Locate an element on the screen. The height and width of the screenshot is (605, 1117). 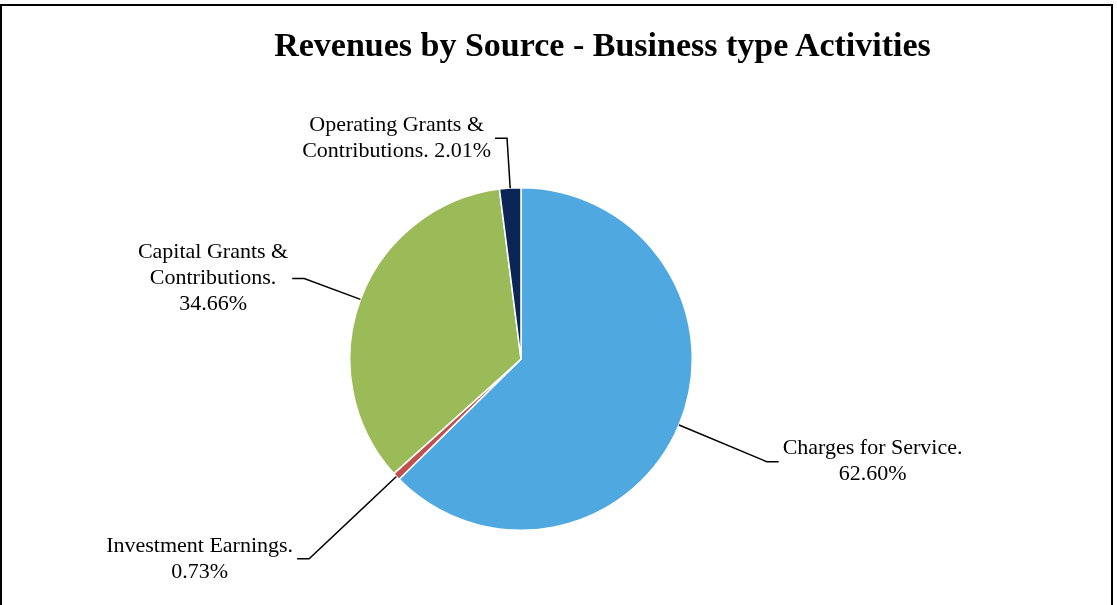
slice-label: Capital Grants & Contributions. is located at coordinates (213, 264).